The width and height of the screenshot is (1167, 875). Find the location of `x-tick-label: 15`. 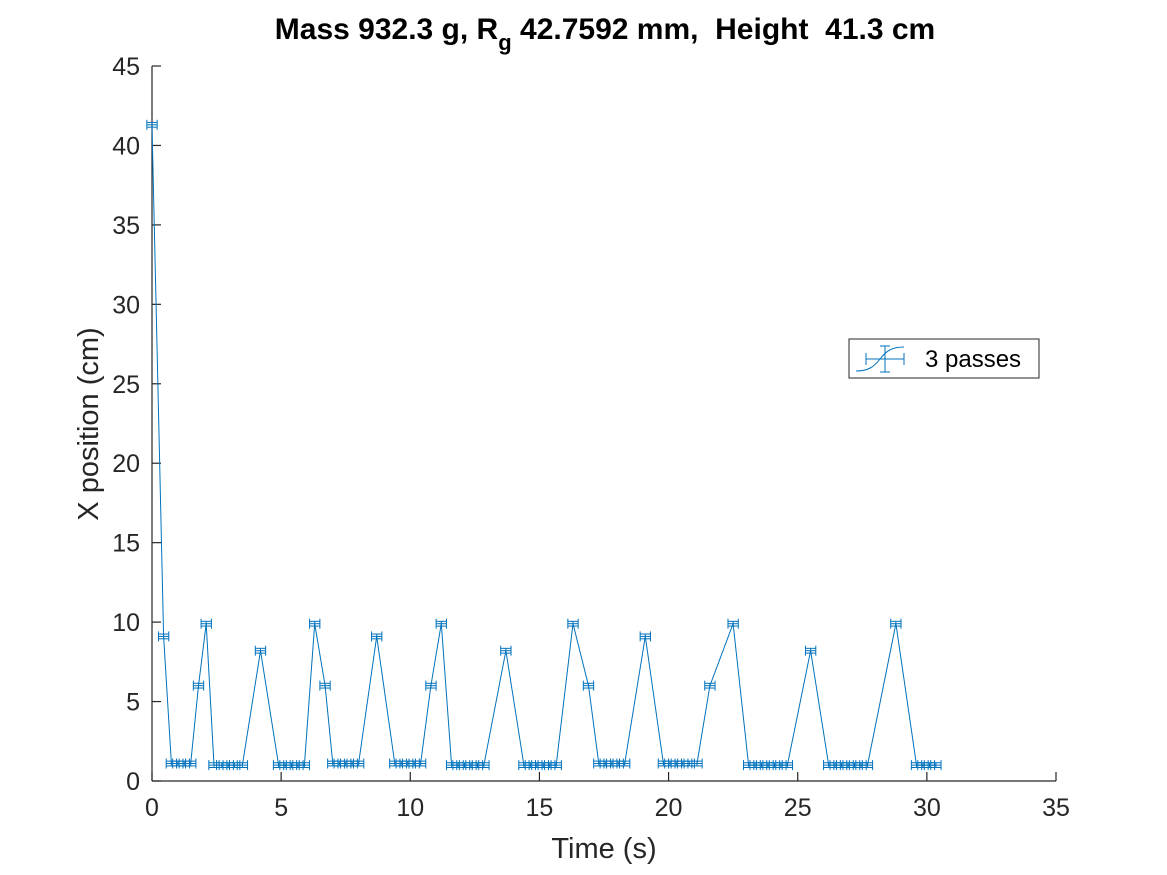

x-tick-label: 15 is located at coordinates (540, 808).